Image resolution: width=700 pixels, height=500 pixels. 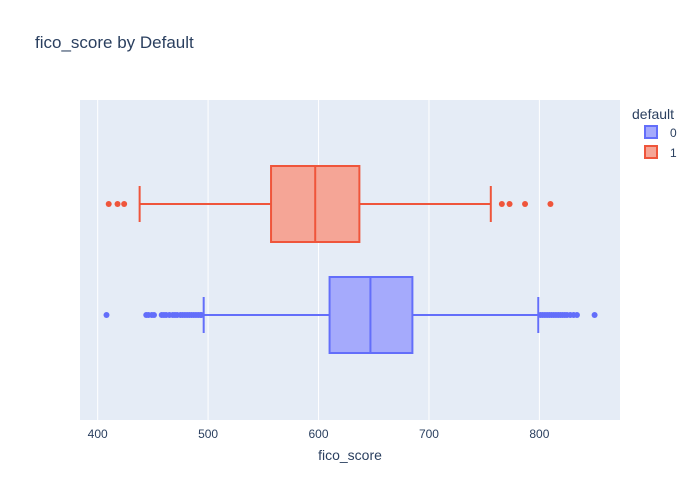 I want to click on legend-label-0: 0, so click(x=673, y=133).